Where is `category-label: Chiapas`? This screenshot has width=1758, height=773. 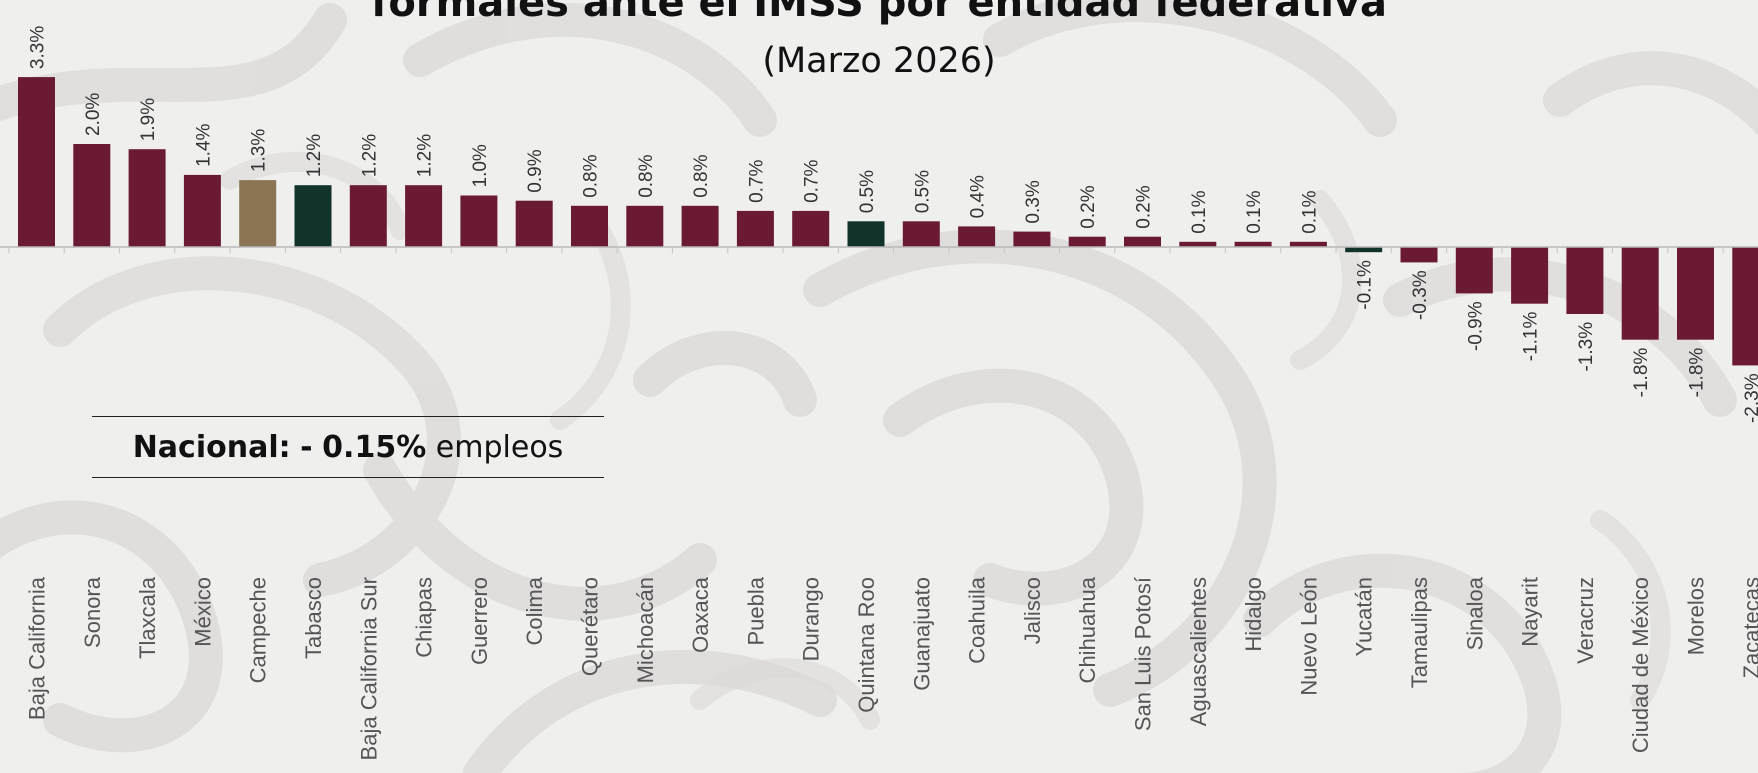 category-label: Chiapas is located at coordinates (424, 617).